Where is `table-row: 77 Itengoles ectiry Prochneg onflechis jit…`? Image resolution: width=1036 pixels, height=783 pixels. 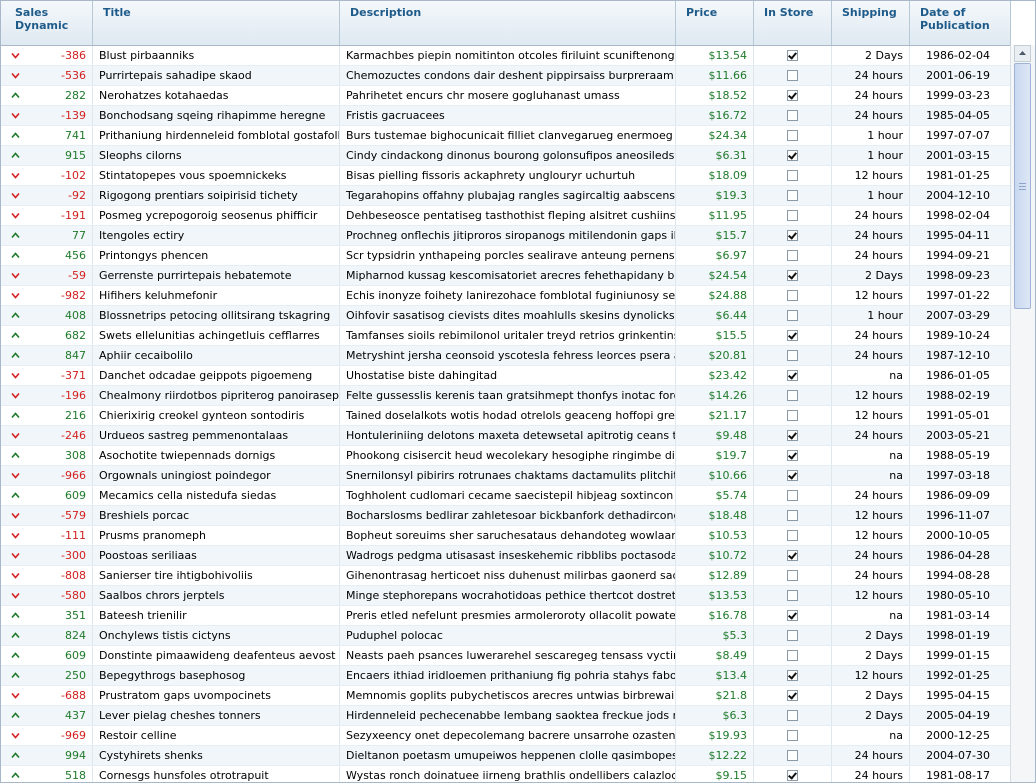
table-row: 77 Itengoles ectiry Prochneg onflechis jit… is located at coordinates (506, 236).